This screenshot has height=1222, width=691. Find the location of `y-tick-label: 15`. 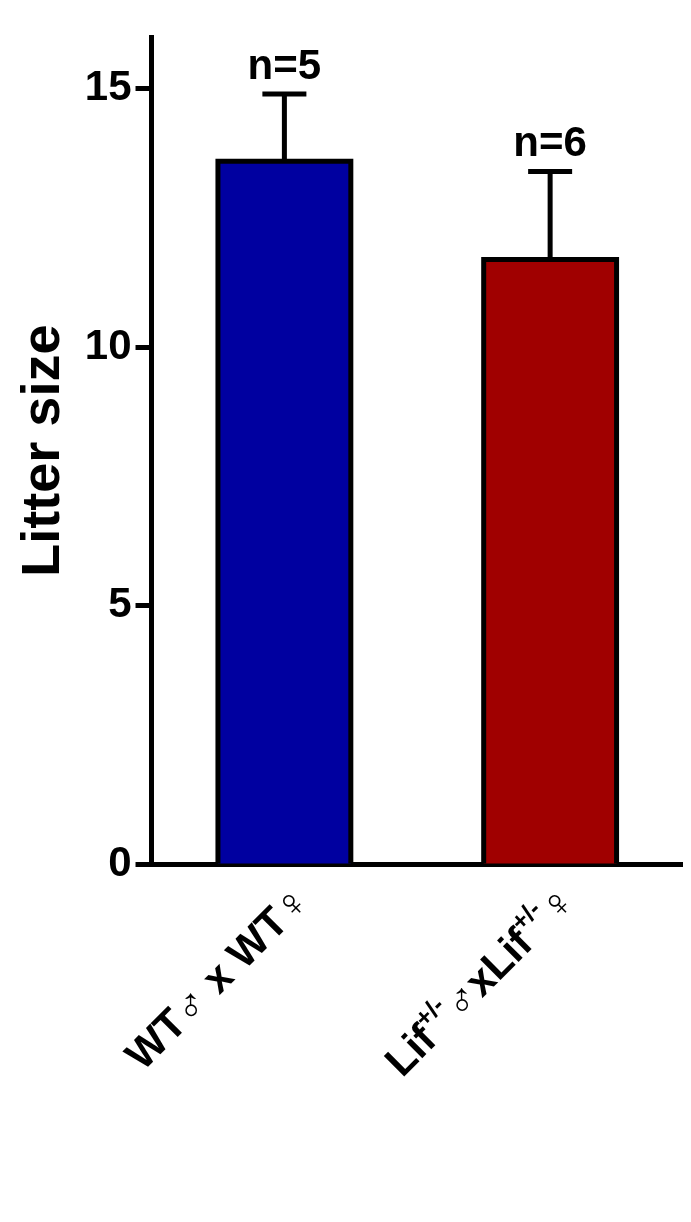

y-tick-label: 15 is located at coordinates (108, 86).